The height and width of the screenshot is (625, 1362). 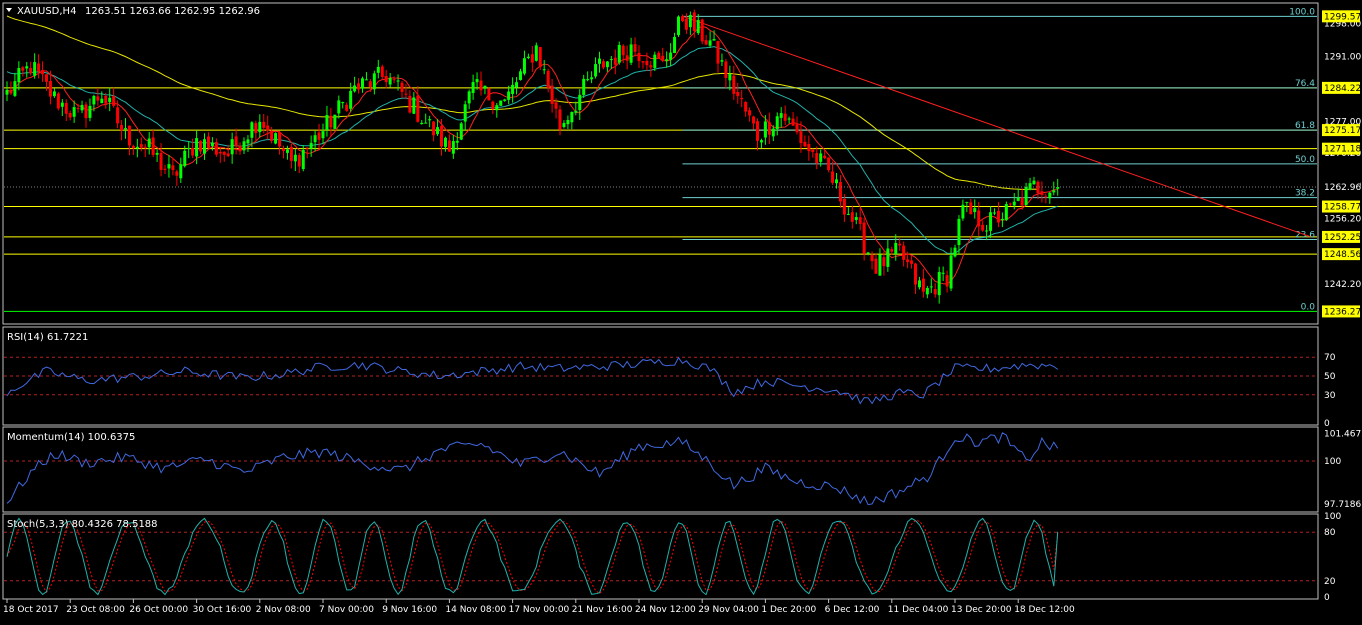 What do you see at coordinates (788, 610) in the screenshot?
I see `time-axis-label: 1 Dec 20:00` at bounding box center [788, 610].